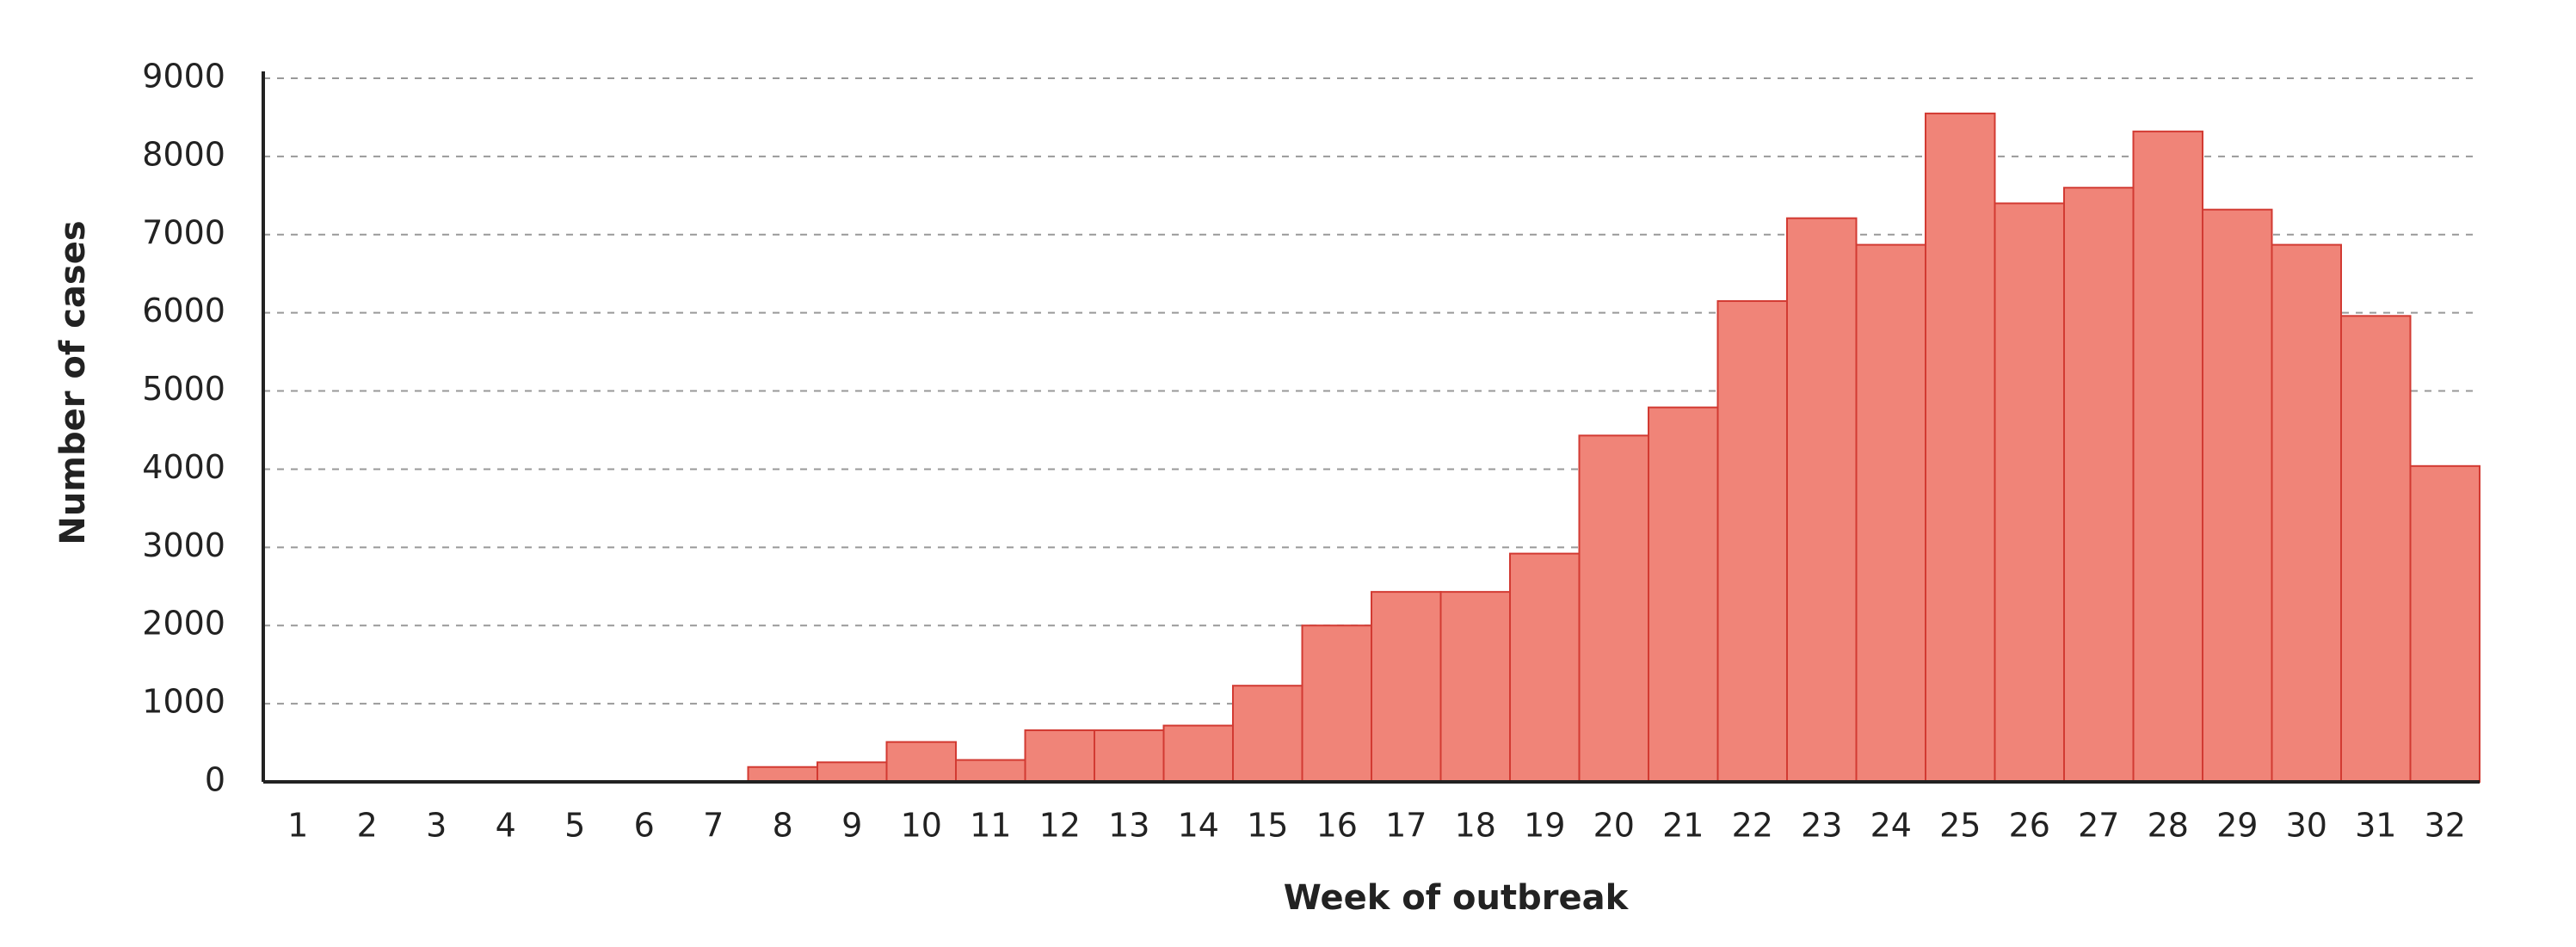 This screenshot has height=947, width=2576. Describe the element at coordinates (1406, 826) in the screenshot. I see `x-tick-label: 17` at that location.